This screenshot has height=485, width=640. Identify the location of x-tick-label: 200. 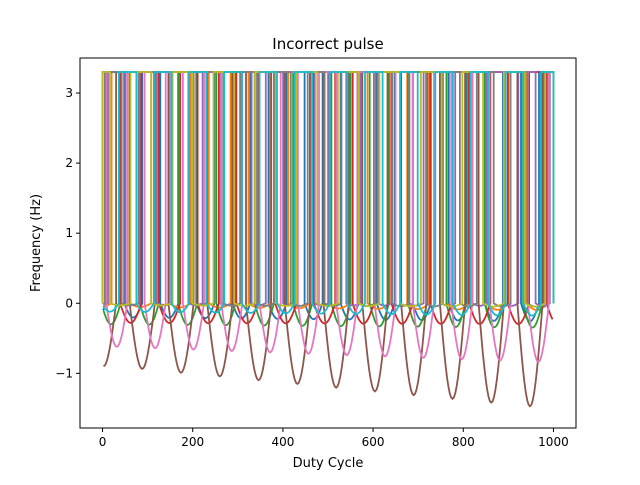
(192, 442).